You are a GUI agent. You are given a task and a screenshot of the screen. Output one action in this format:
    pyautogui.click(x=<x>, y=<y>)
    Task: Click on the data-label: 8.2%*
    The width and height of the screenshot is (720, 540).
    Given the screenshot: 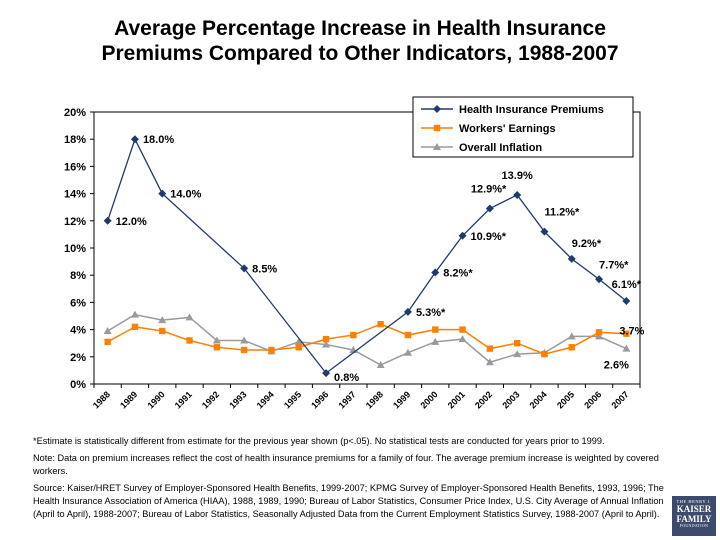 What is the action you would take?
    pyautogui.click(x=458, y=273)
    